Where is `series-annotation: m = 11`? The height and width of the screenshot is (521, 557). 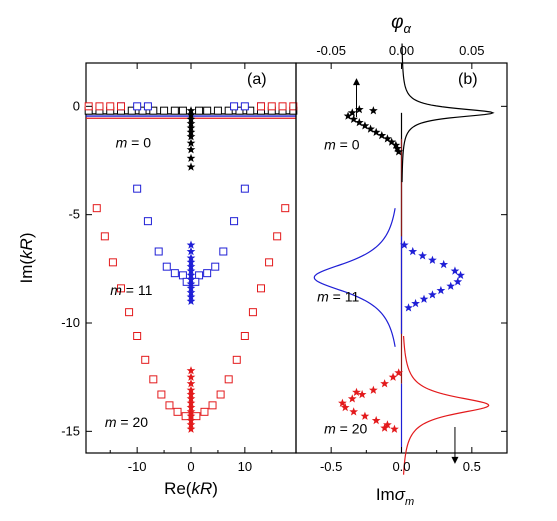 series-annotation: m = 11 is located at coordinates (131, 290).